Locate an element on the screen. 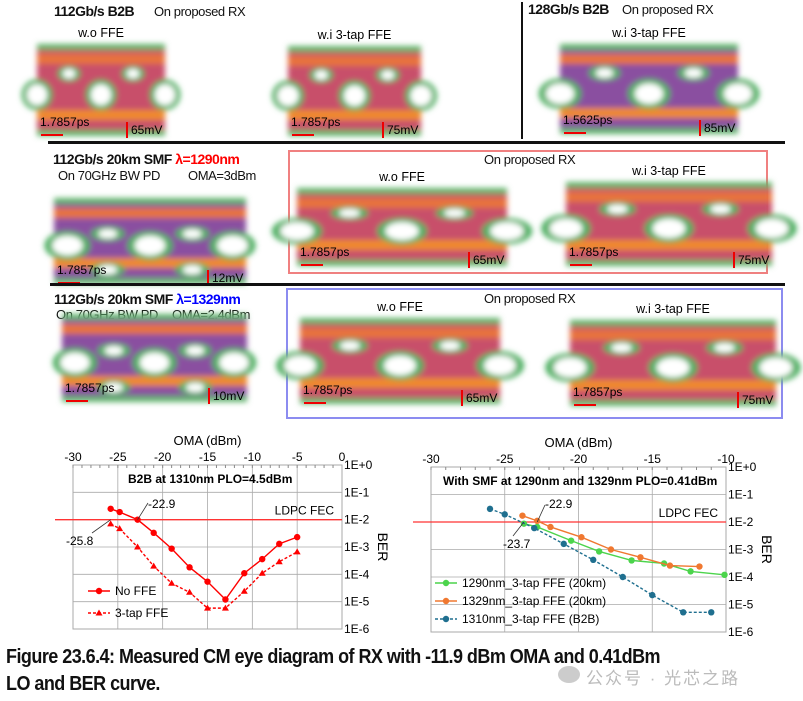 This screenshot has width=803, height=701. eye-top-level is located at coordinates (400, 333).